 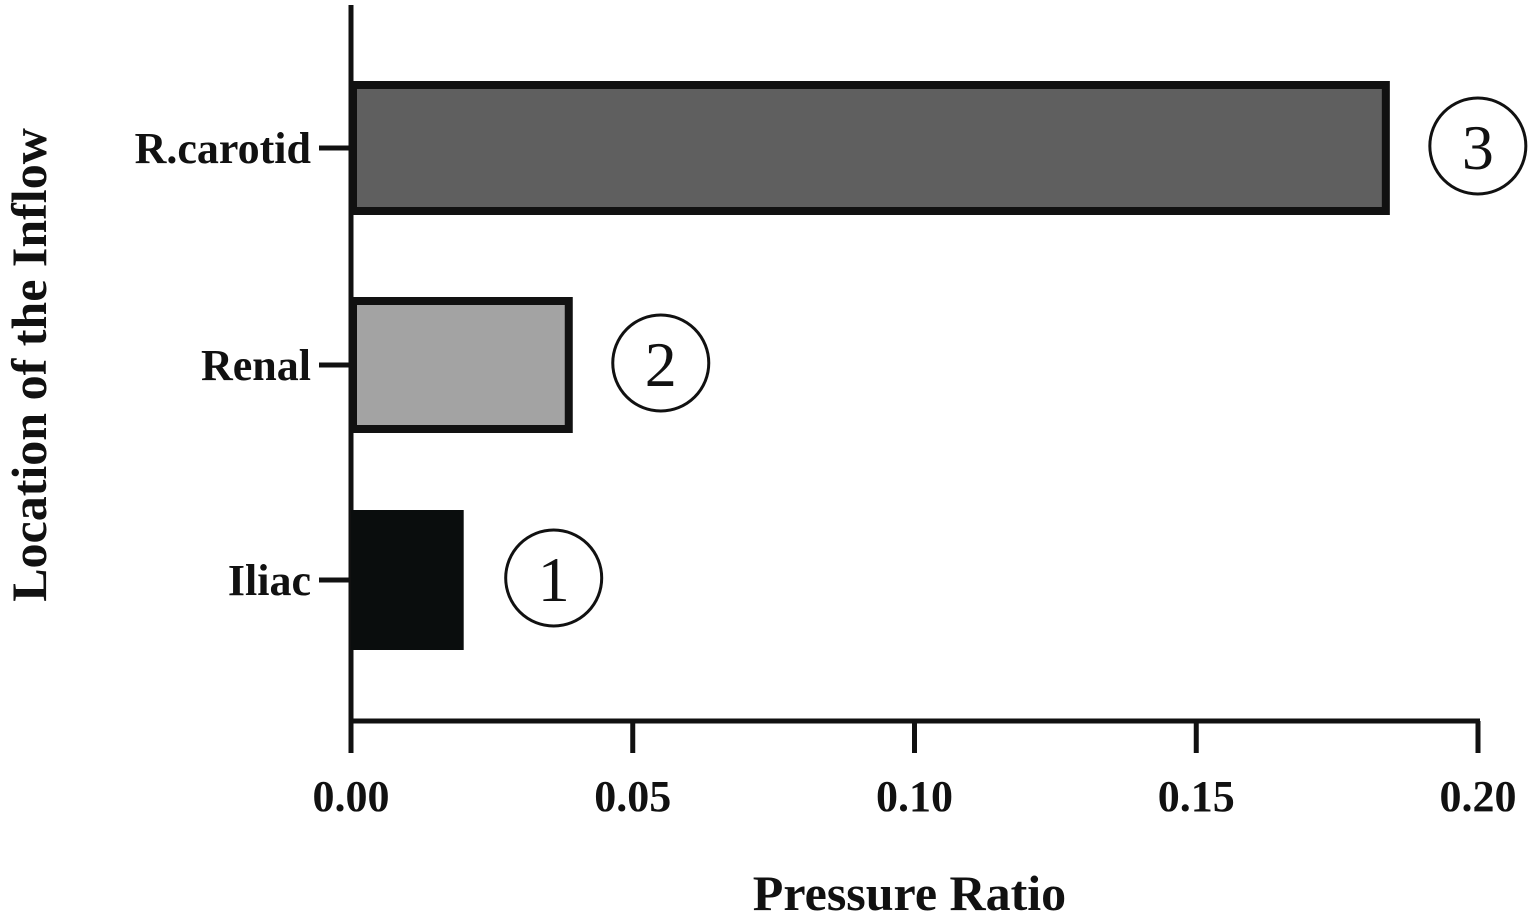 What do you see at coordinates (269, 580) in the screenshot?
I see `y-tick-label: Iliac` at bounding box center [269, 580].